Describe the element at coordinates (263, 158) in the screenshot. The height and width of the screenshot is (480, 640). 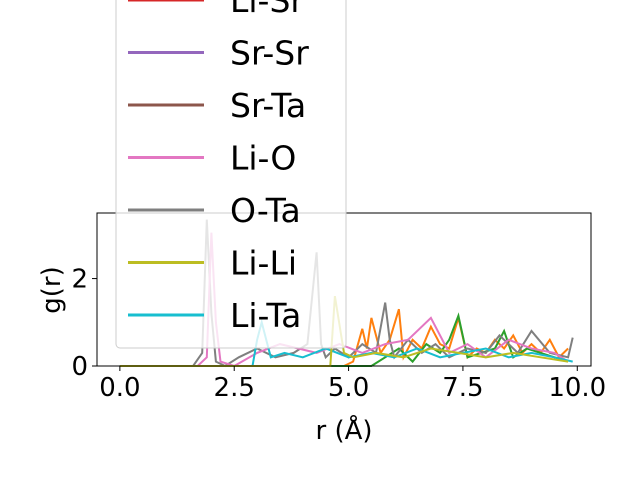
I see `legend-entry-label: Li-O` at that location.